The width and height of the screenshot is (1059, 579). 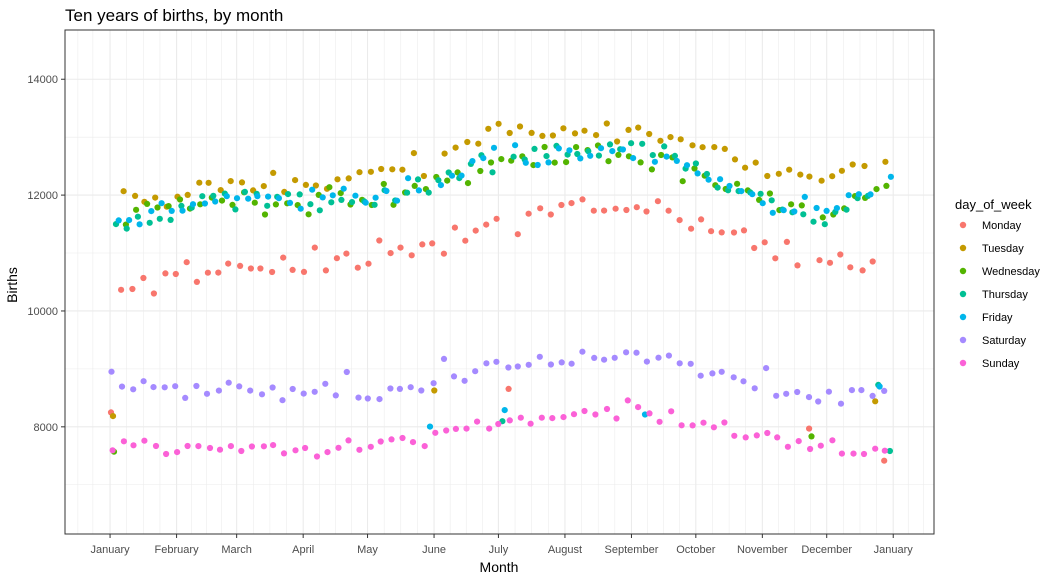 What do you see at coordinates (498, 377) in the screenshot?
I see `series-saturday` at bounding box center [498, 377].